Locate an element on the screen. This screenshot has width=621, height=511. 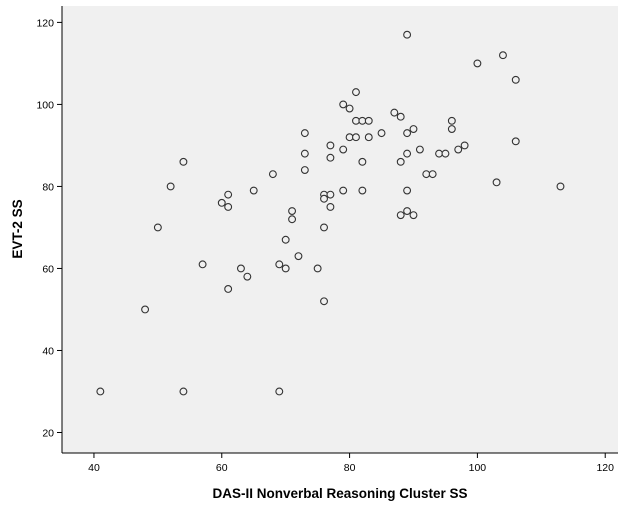
x-tick-label: 40 is located at coordinates (94, 468).